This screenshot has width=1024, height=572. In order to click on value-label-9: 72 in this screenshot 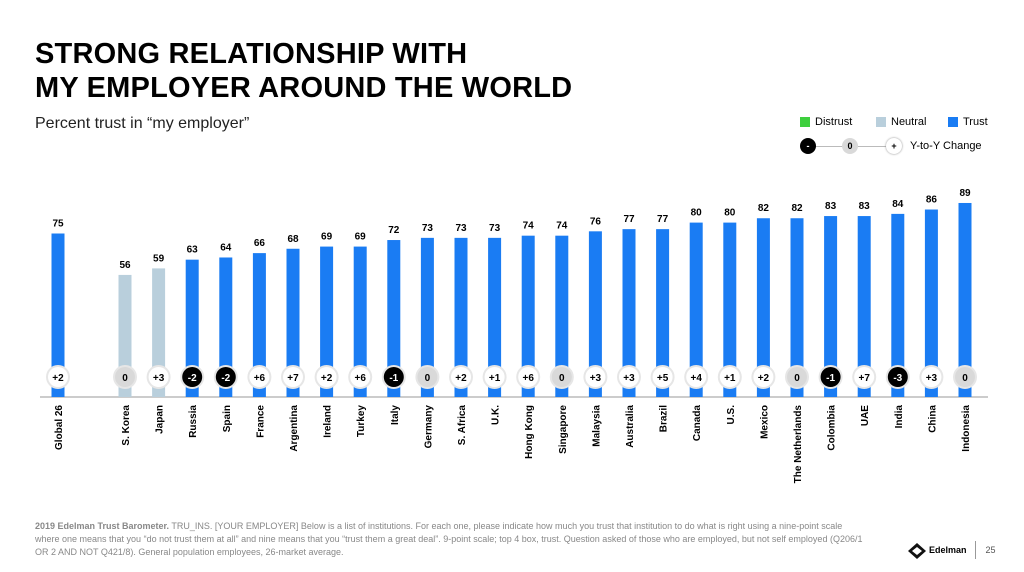, I will do `click(394, 230)`.